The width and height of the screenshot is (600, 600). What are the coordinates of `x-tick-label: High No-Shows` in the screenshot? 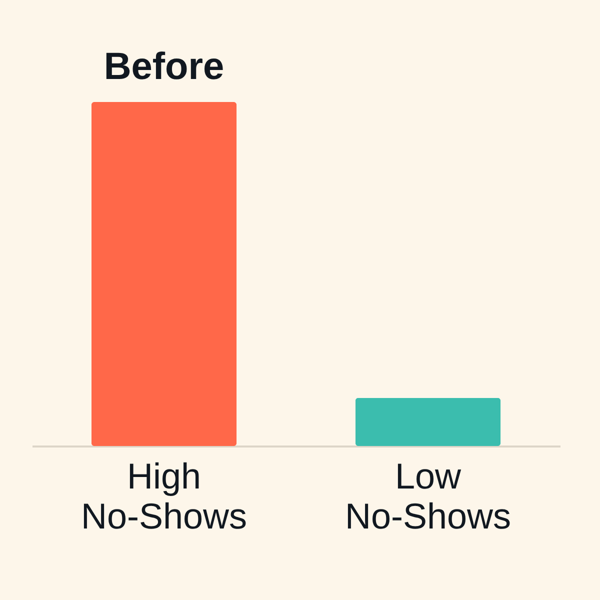 It's located at (164, 496).